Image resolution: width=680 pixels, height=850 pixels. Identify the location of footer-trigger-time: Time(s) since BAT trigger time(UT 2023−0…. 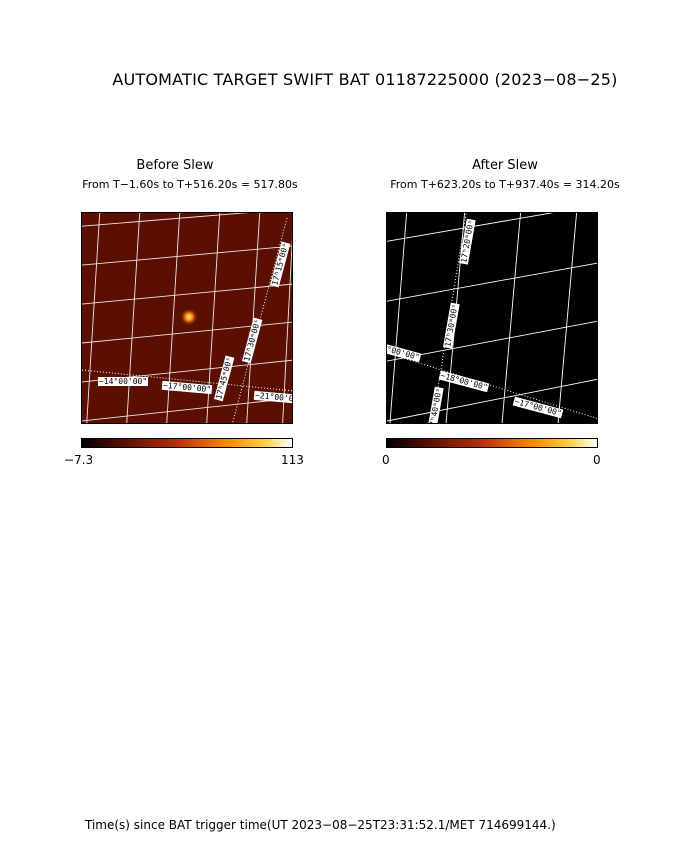
(320, 825).